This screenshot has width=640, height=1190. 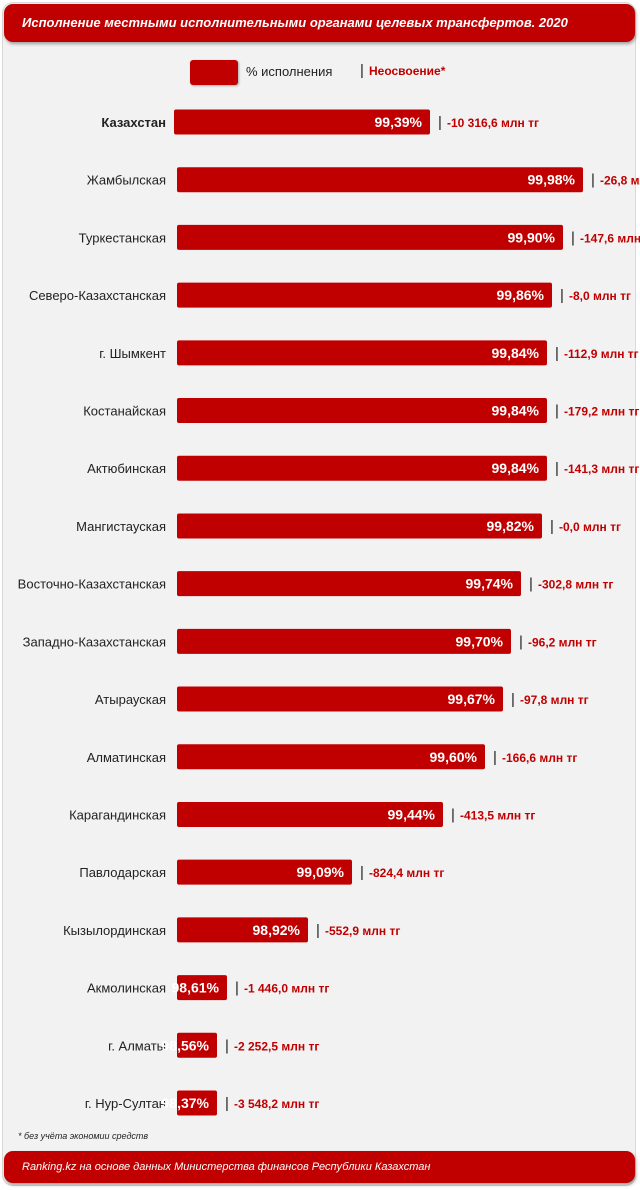 I want to click on footnote: * без учёта экономии средств, so click(x=83, y=1136).